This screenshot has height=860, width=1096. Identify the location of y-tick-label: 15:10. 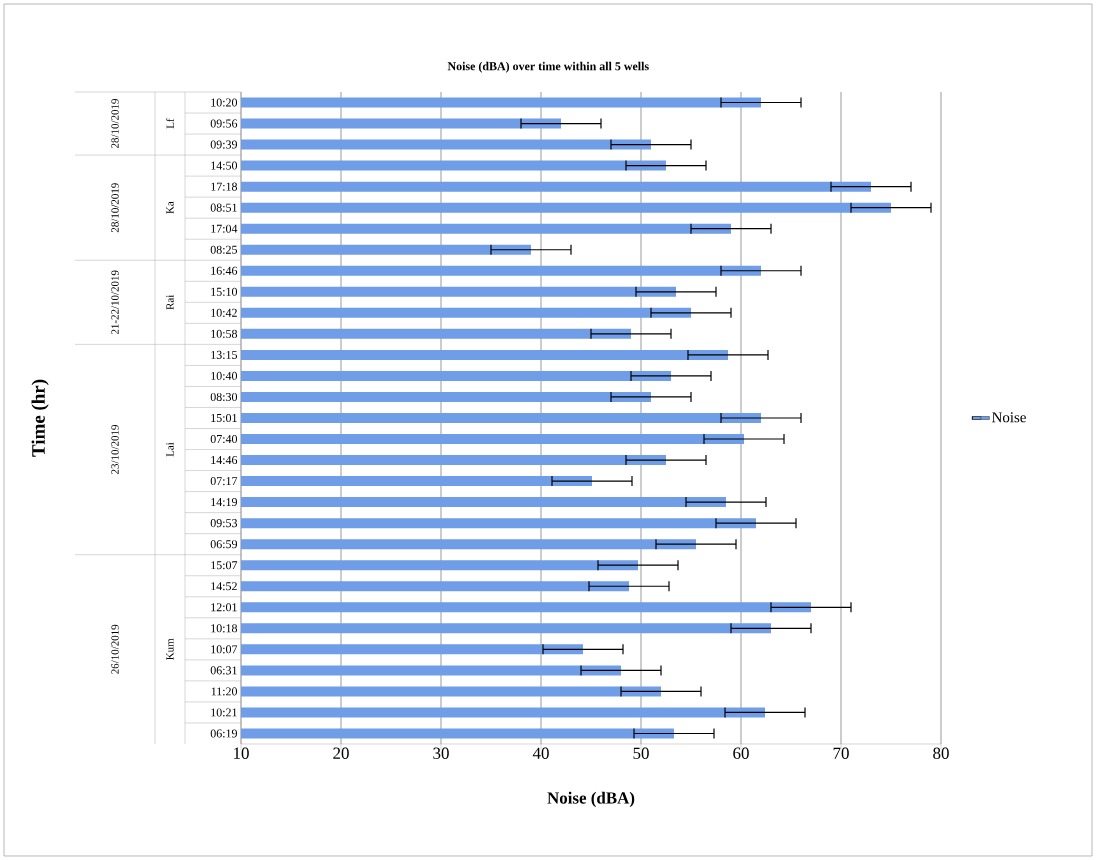
(224, 291).